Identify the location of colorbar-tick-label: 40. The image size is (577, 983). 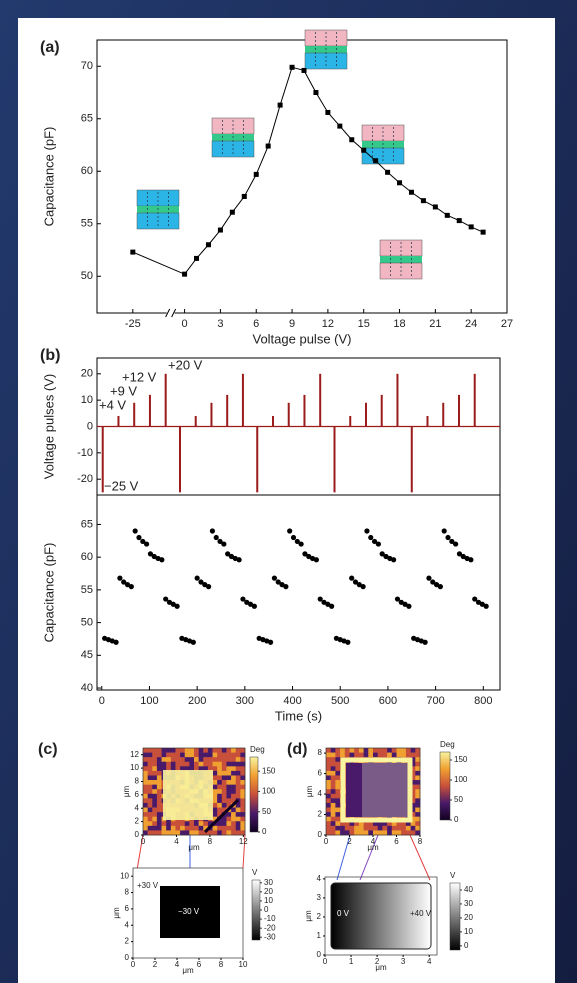
(468, 889).